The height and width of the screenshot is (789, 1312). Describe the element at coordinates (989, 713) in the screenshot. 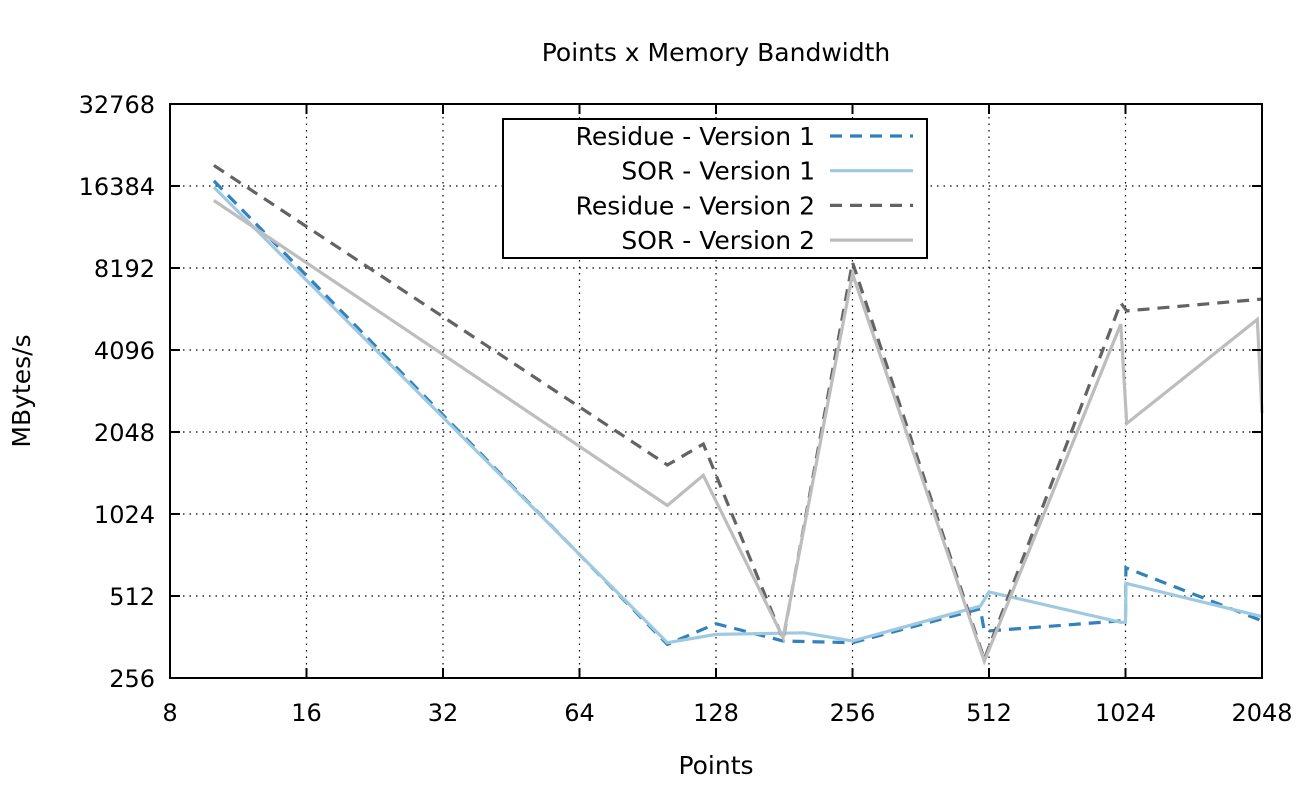

I see `x-tick-label: 512` at that location.